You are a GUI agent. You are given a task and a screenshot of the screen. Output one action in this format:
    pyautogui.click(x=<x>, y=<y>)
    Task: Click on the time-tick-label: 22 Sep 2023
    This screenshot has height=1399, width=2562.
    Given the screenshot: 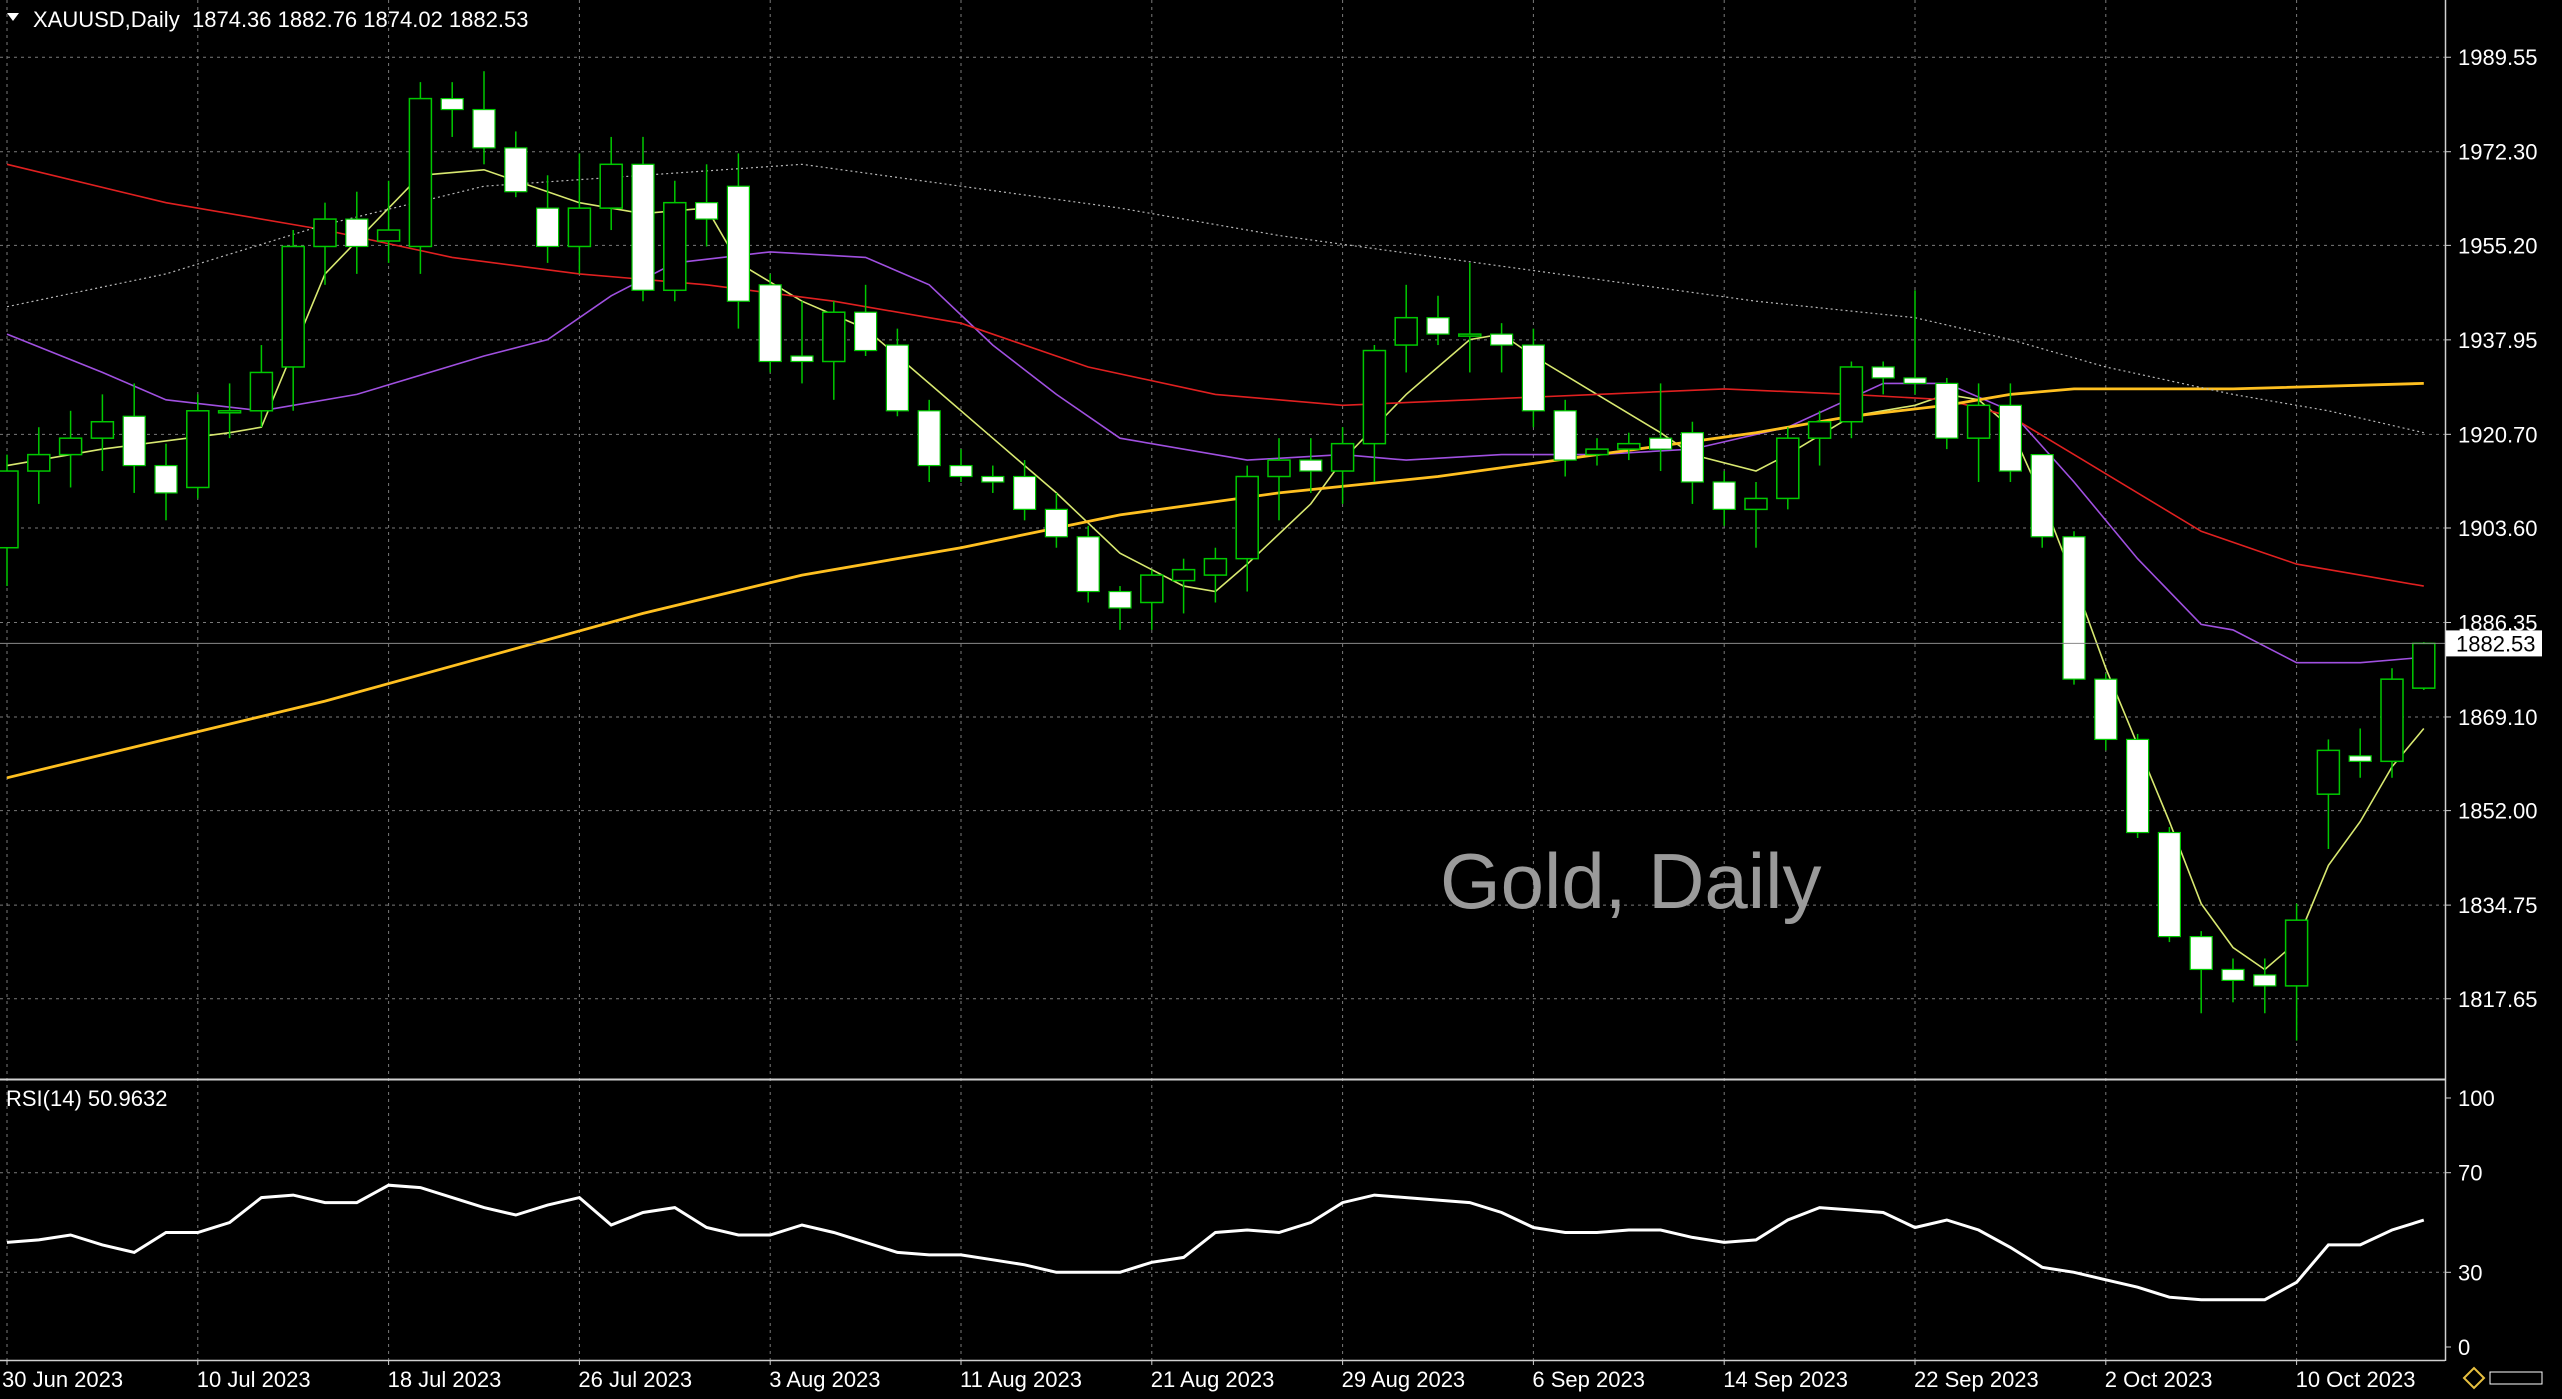 What is the action you would take?
    pyautogui.click(x=1976, y=1379)
    